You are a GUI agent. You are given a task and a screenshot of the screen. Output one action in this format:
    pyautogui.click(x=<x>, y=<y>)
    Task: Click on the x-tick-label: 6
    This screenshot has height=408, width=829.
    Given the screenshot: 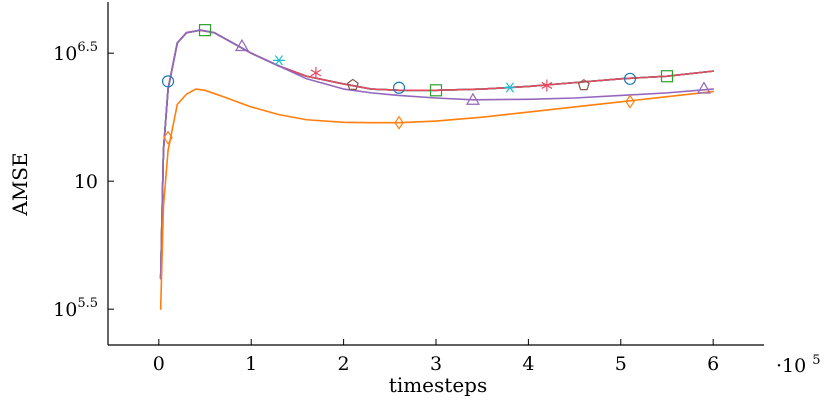 What is the action you would take?
    pyautogui.click(x=713, y=364)
    